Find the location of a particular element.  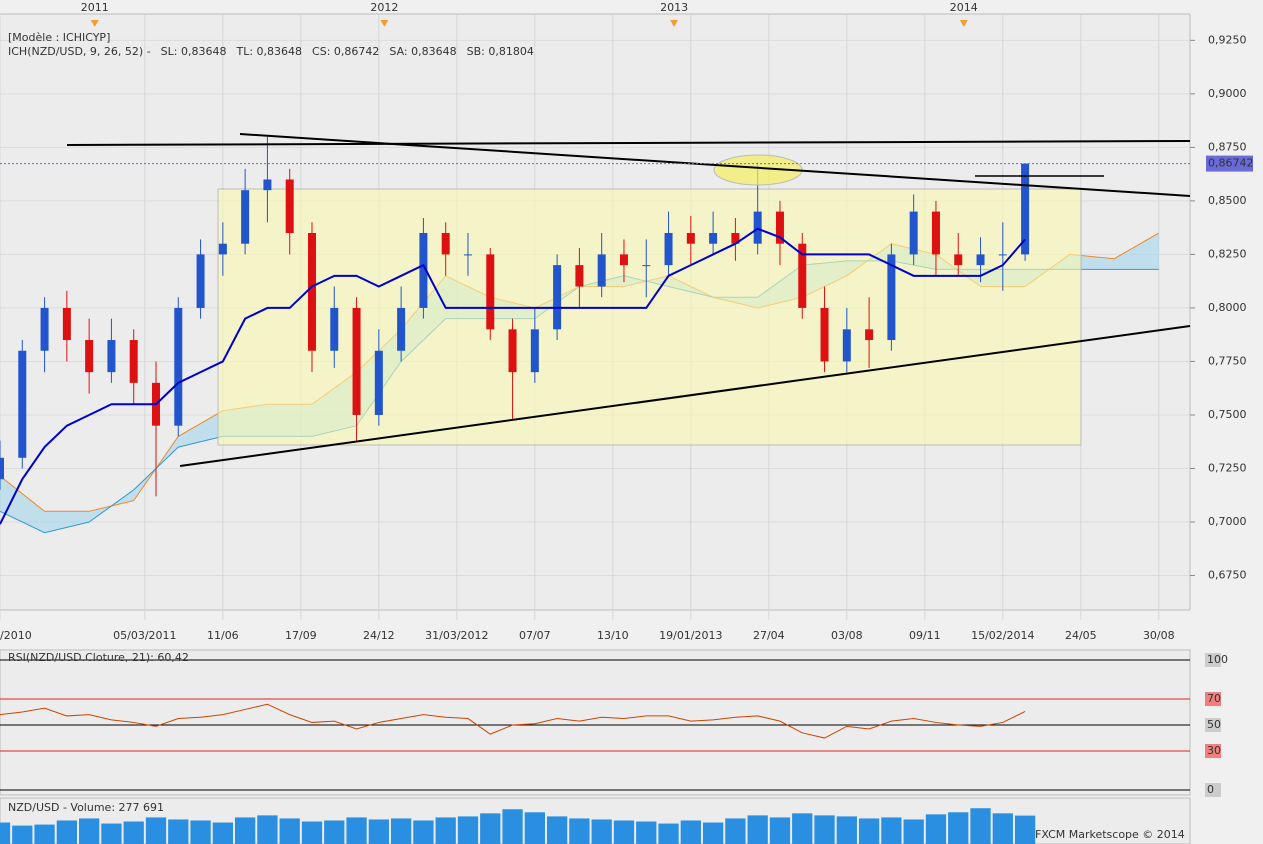

last-price-label: 0,86742 is located at coordinates (1231, 163).